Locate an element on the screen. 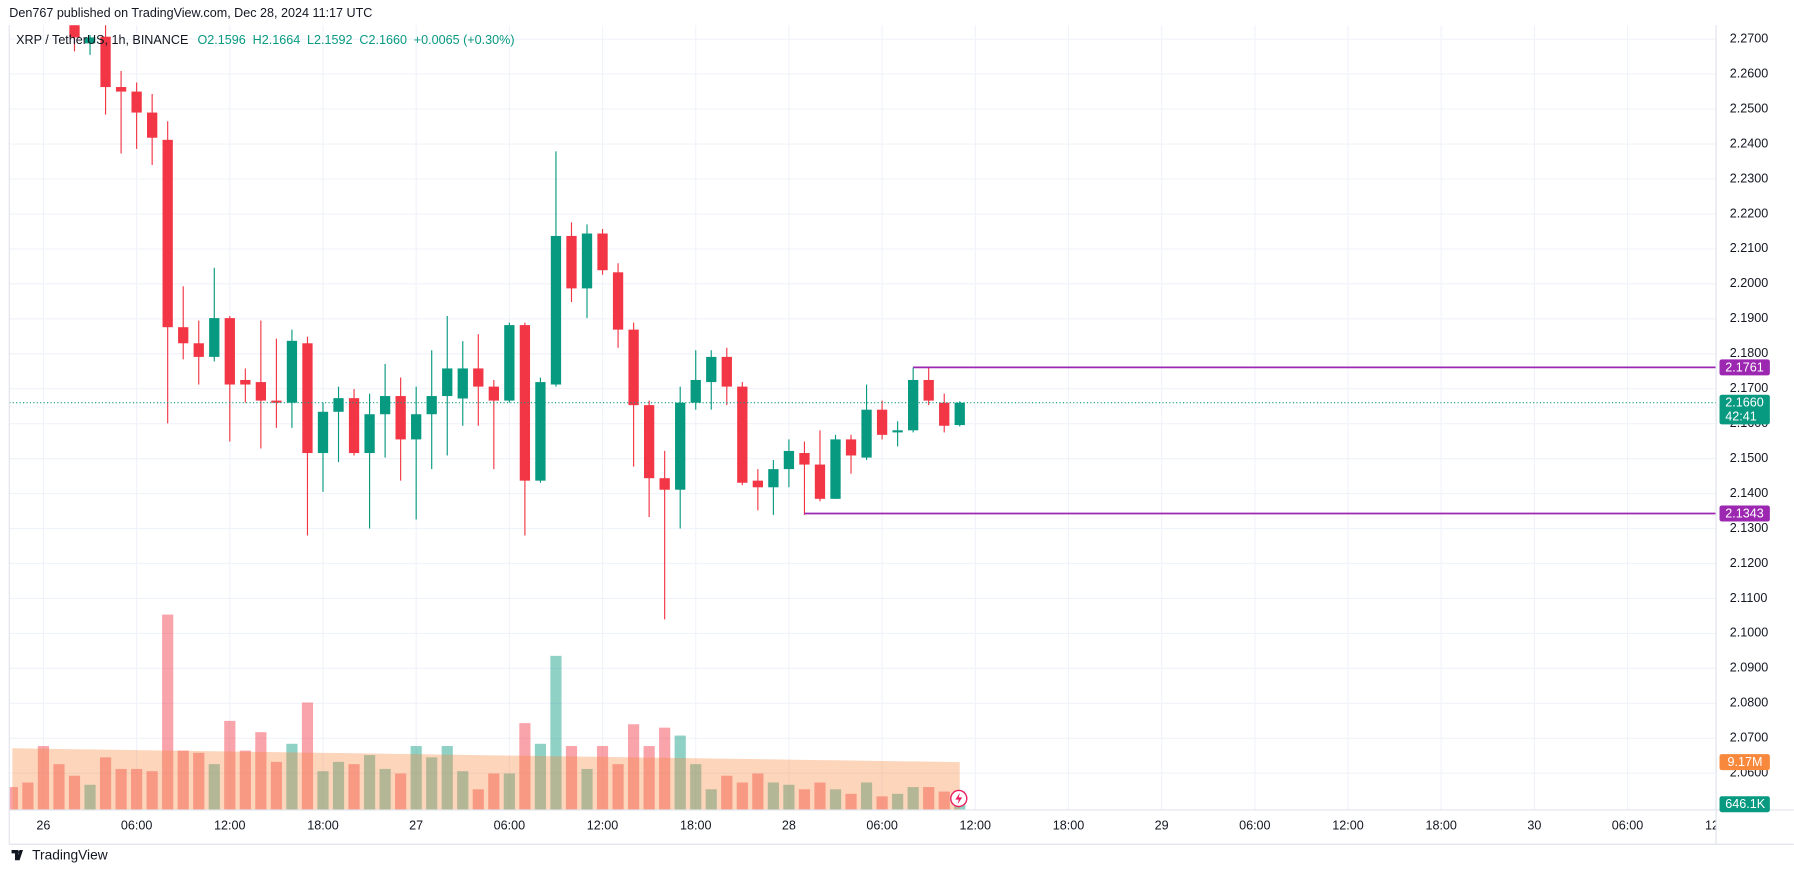  y-tick-label: 2.2000 is located at coordinates (1749, 283).